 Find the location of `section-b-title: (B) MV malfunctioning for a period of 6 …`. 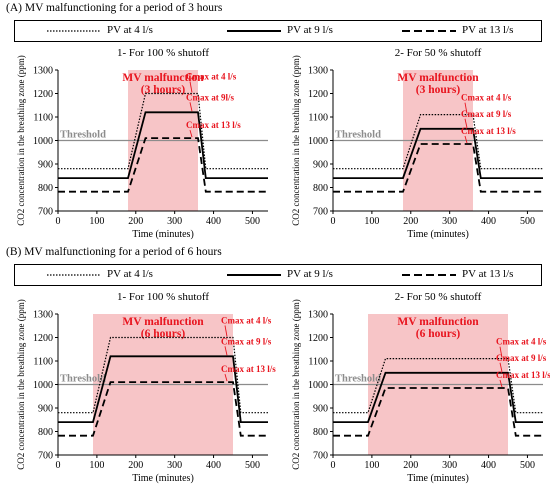

section-b-title: (B) MV malfunctioning for a period of 6 … is located at coordinates (114, 252).